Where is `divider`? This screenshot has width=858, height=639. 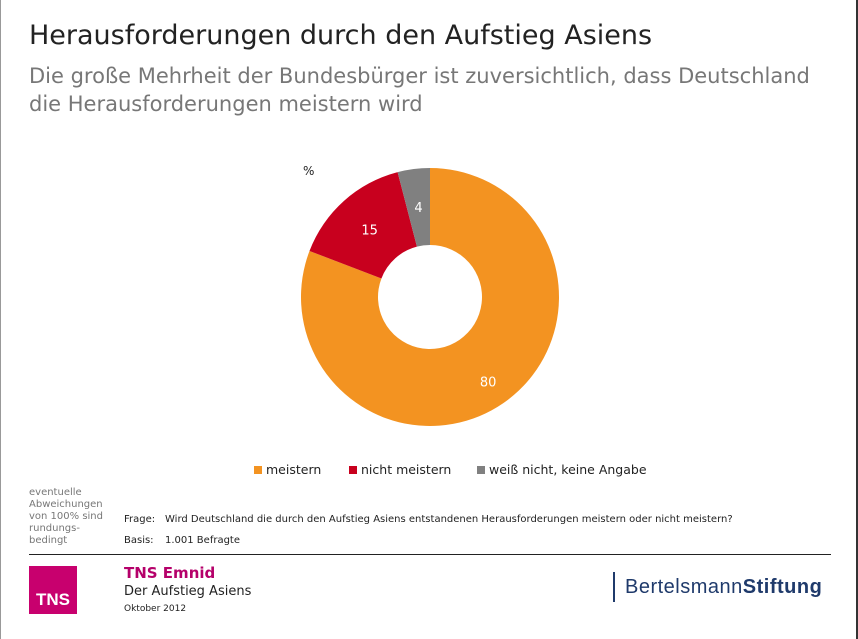 divider is located at coordinates (430, 554).